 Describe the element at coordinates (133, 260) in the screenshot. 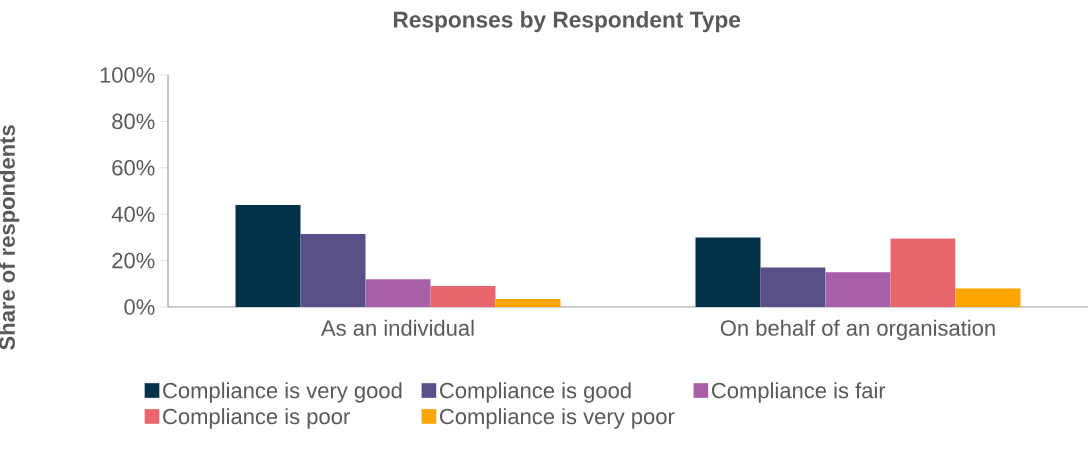

I see `y-tick-label: 20%` at that location.